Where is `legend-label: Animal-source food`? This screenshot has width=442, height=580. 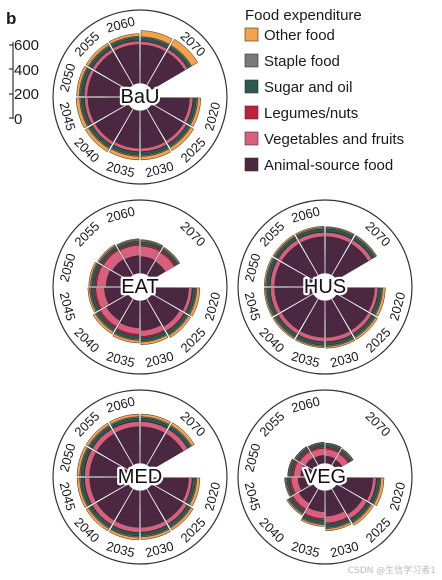 legend-label: Animal-source food is located at coordinates (328, 165).